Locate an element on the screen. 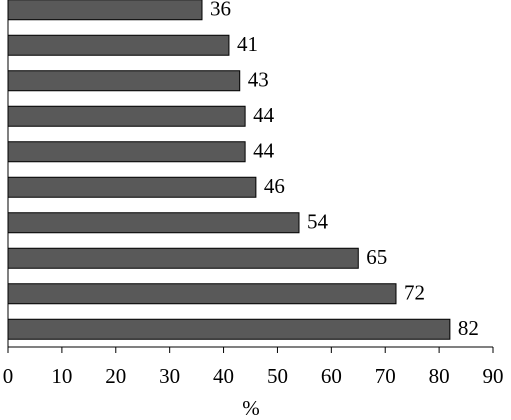 This screenshot has width=511, height=420. data-label: 41 is located at coordinates (247, 44).